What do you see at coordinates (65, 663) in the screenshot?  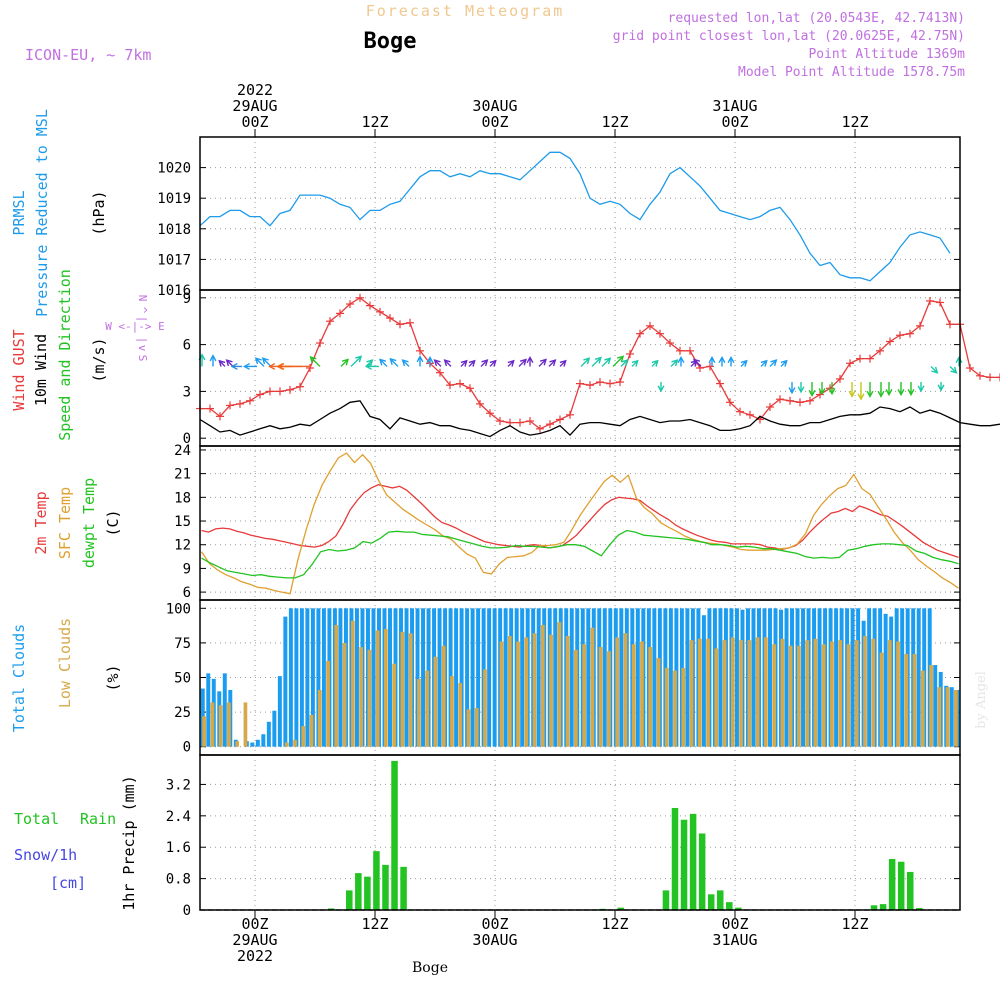 I see `low-cloud-label: Low Clouds` at bounding box center [65, 663].